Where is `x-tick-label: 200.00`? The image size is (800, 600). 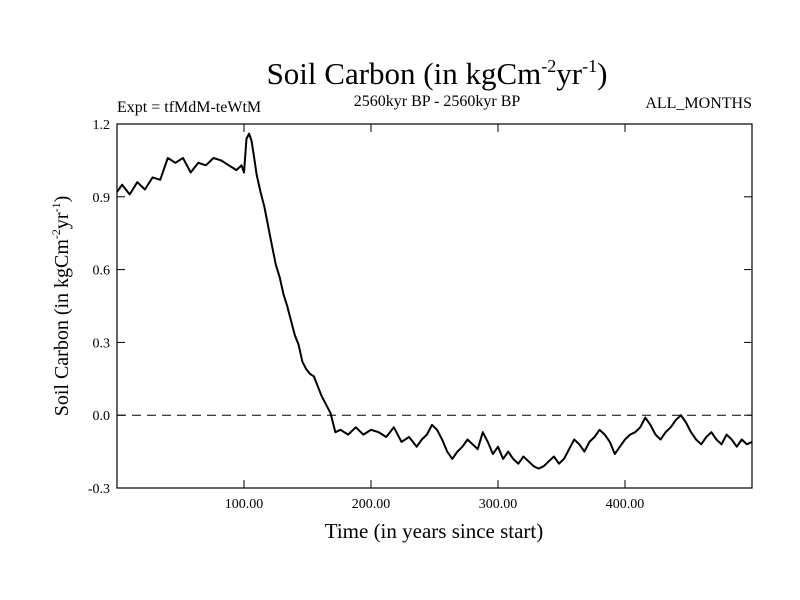 x-tick-label: 200.00 is located at coordinates (371, 504).